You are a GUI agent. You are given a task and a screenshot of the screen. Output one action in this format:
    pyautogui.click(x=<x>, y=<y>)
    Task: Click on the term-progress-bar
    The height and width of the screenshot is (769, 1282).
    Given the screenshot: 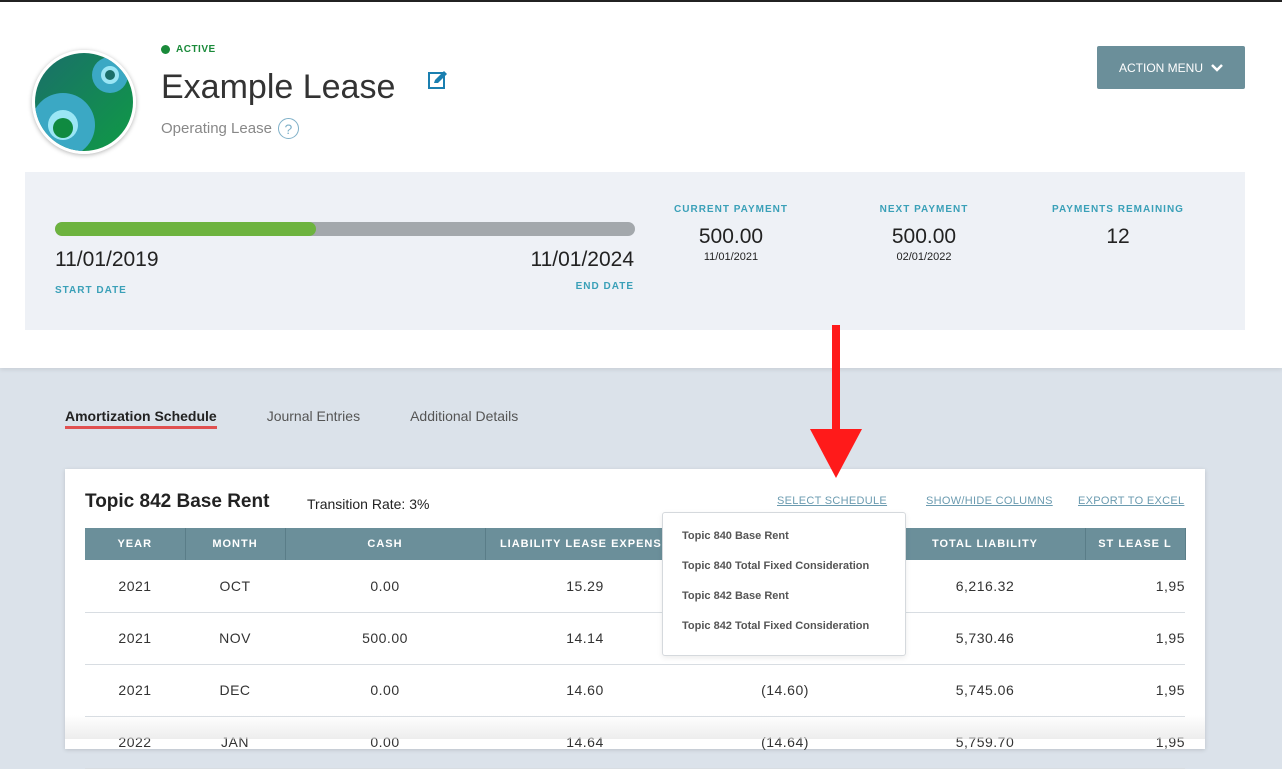 What is the action you would take?
    pyautogui.click(x=345, y=229)
    